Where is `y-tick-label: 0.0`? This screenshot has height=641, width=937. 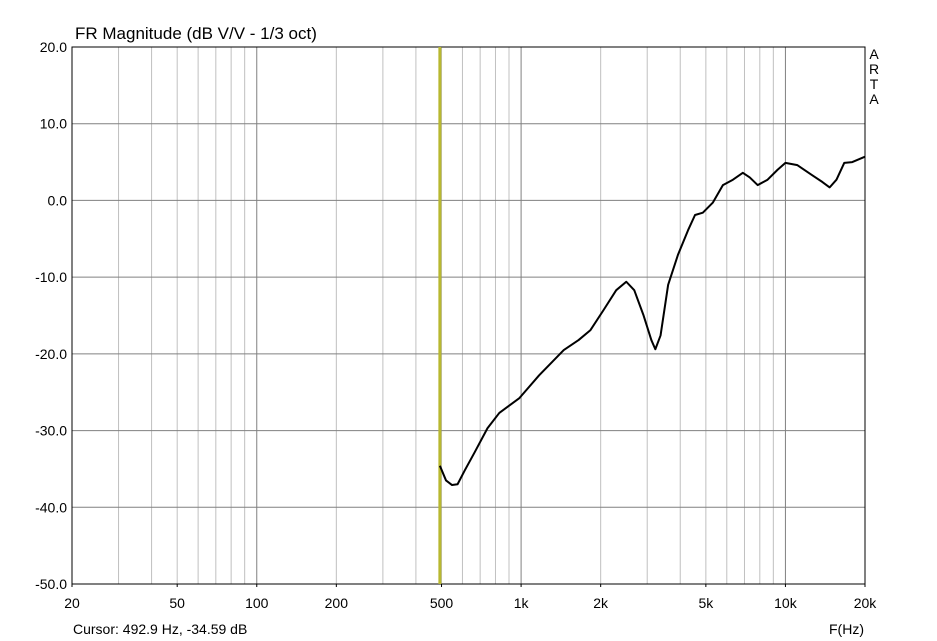 y-tick-label: 0.0 is located at coordinates (58, 200).